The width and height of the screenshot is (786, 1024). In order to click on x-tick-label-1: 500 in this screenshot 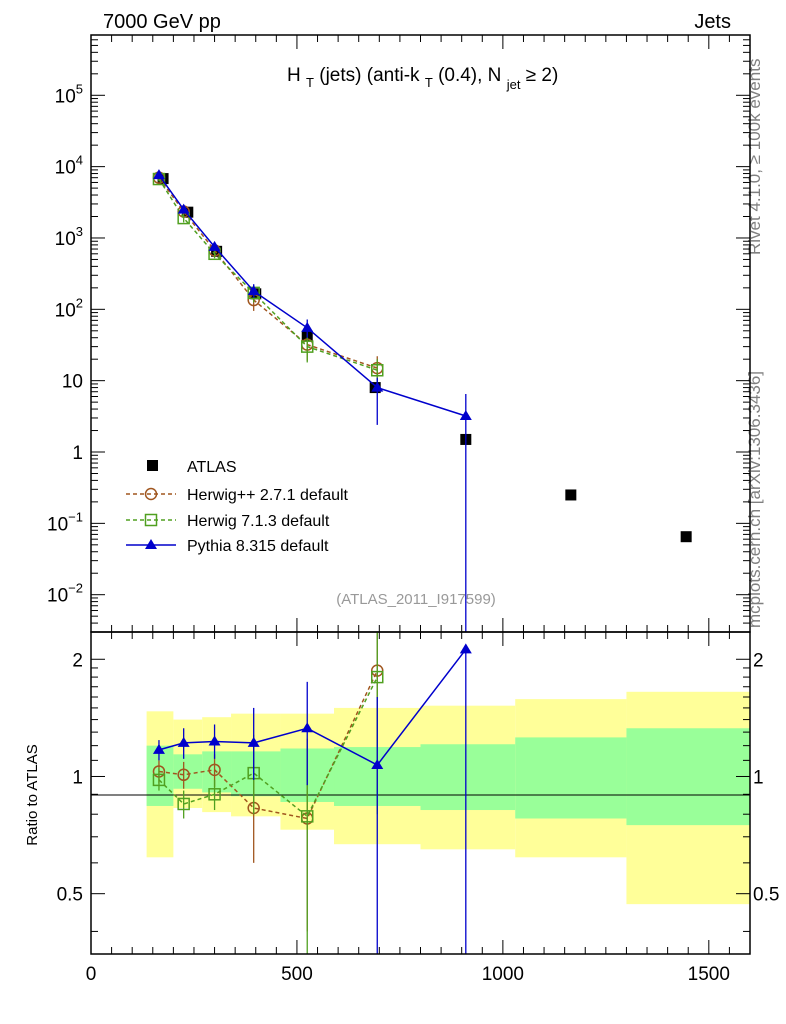, I will do `click(297, 974)`.